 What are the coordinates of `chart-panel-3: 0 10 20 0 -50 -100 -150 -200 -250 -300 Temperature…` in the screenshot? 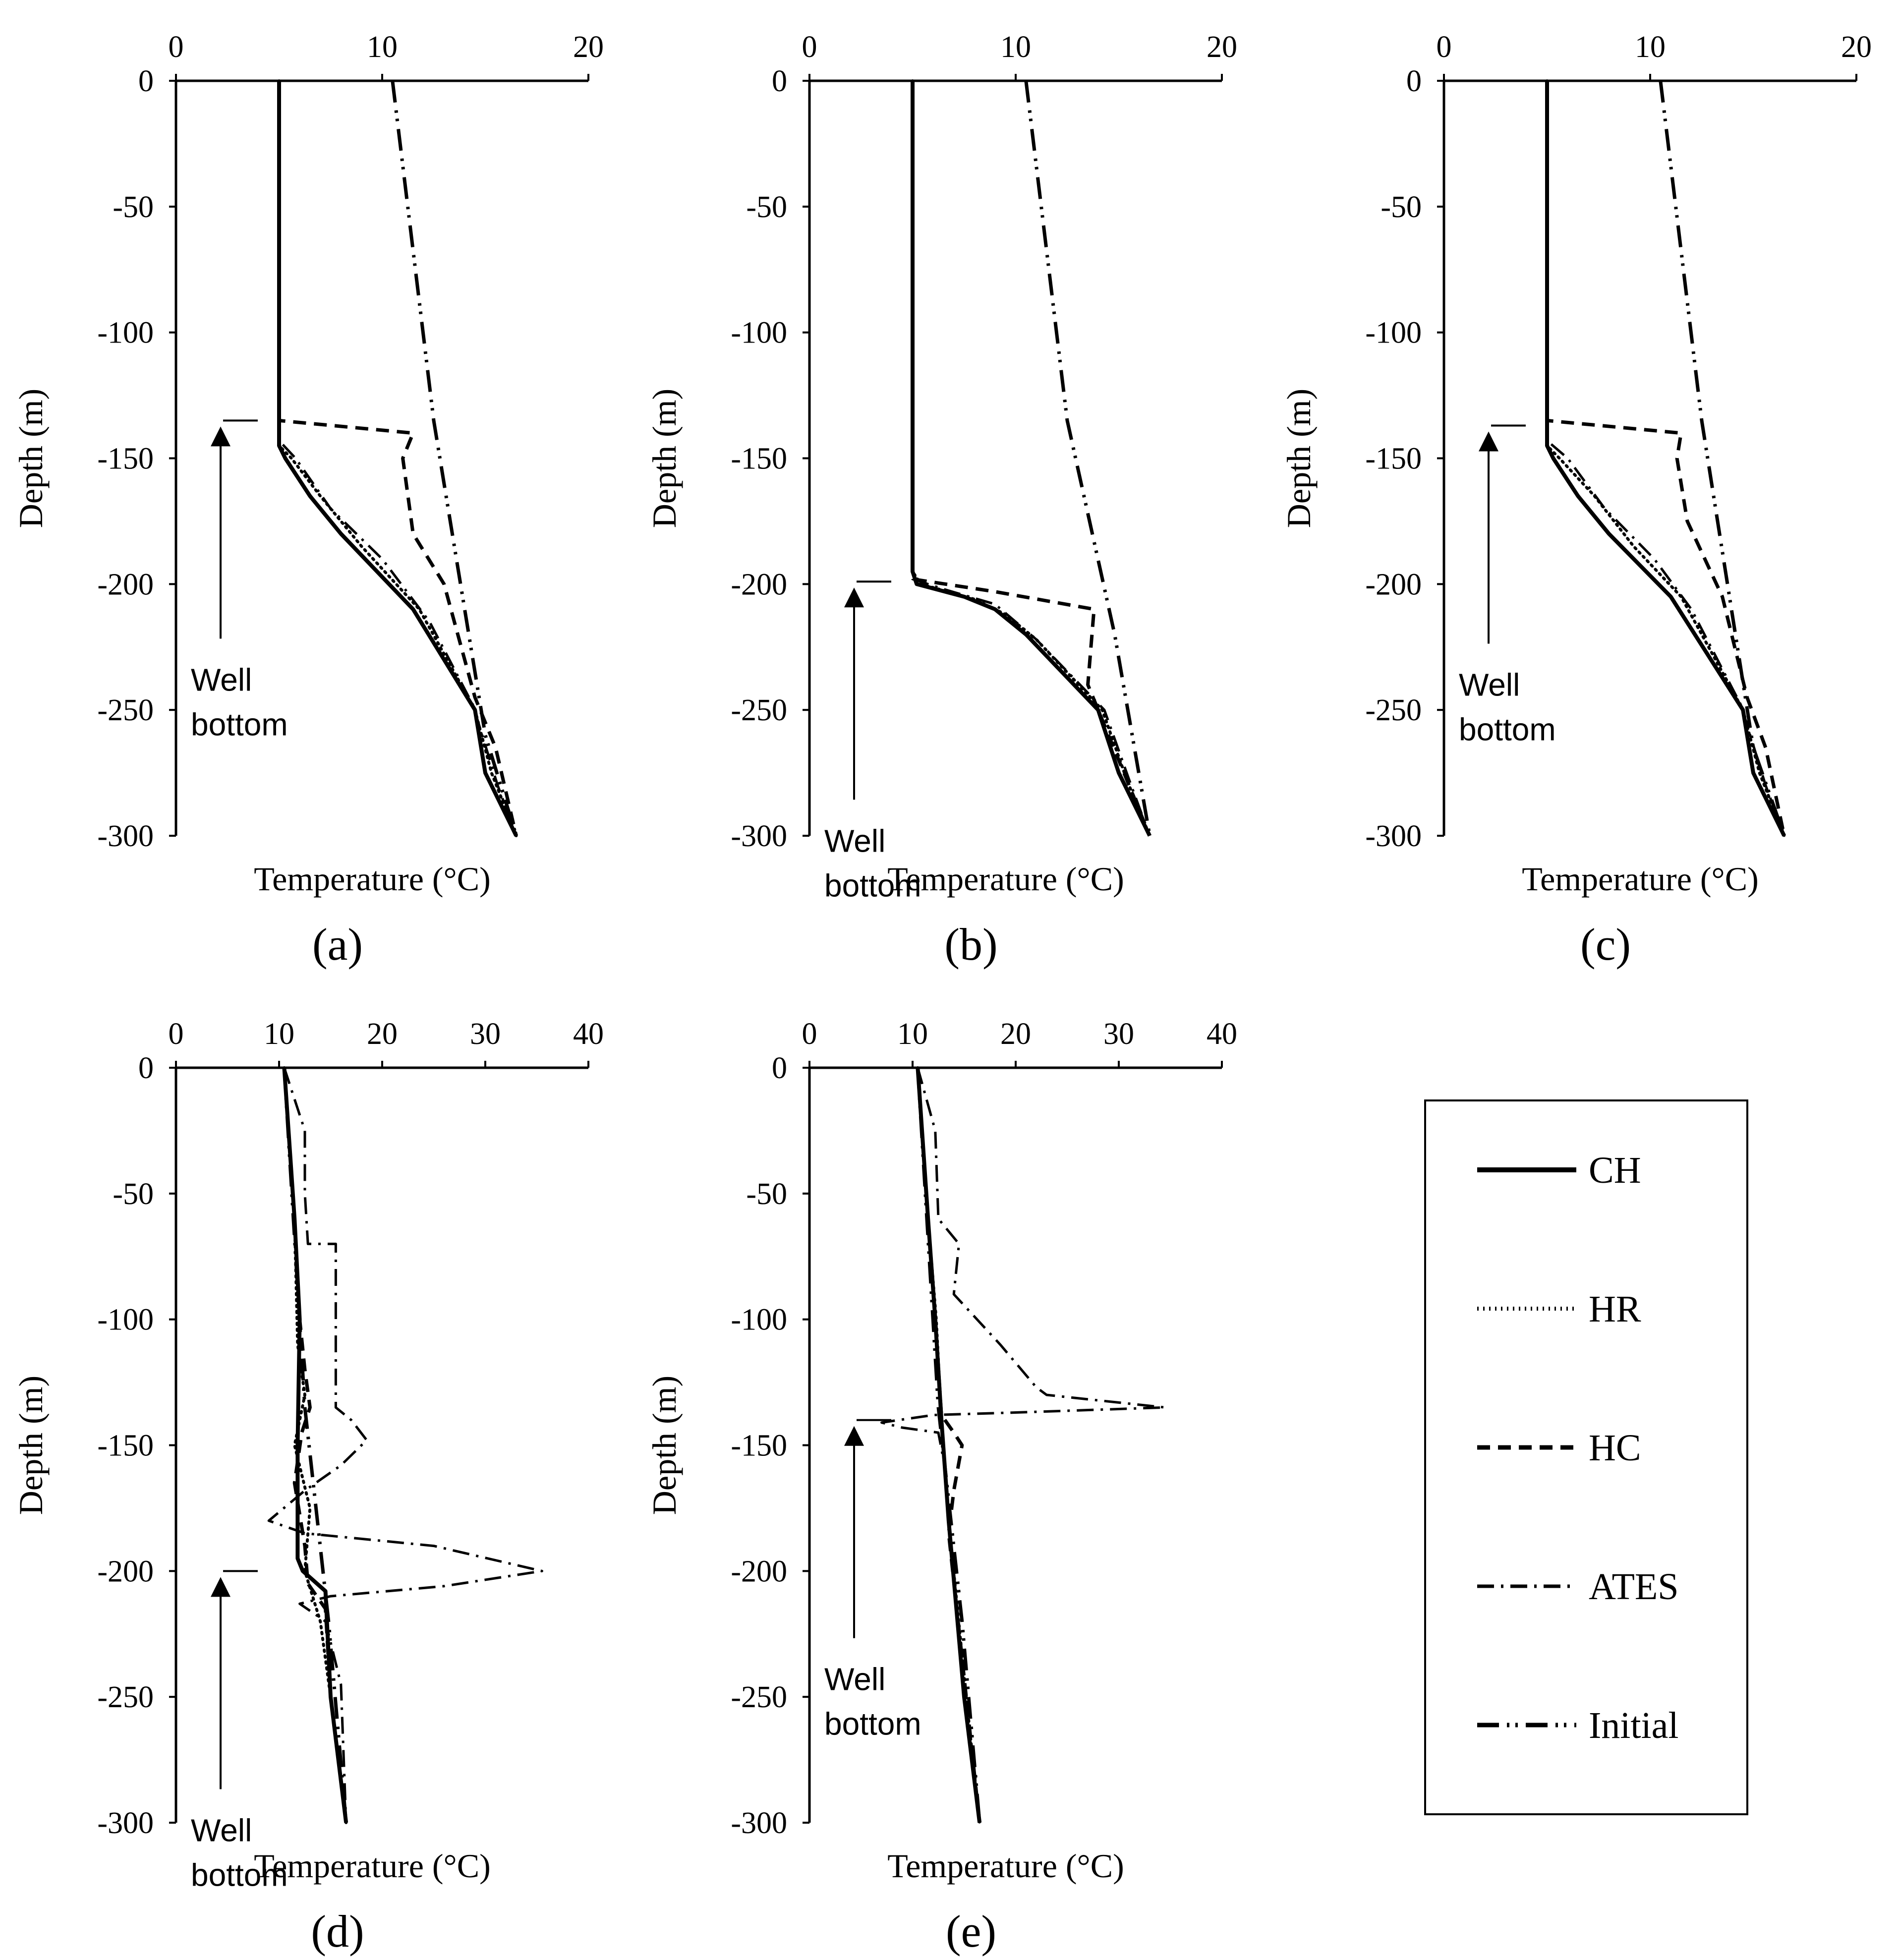 It's located at (1576, 500).